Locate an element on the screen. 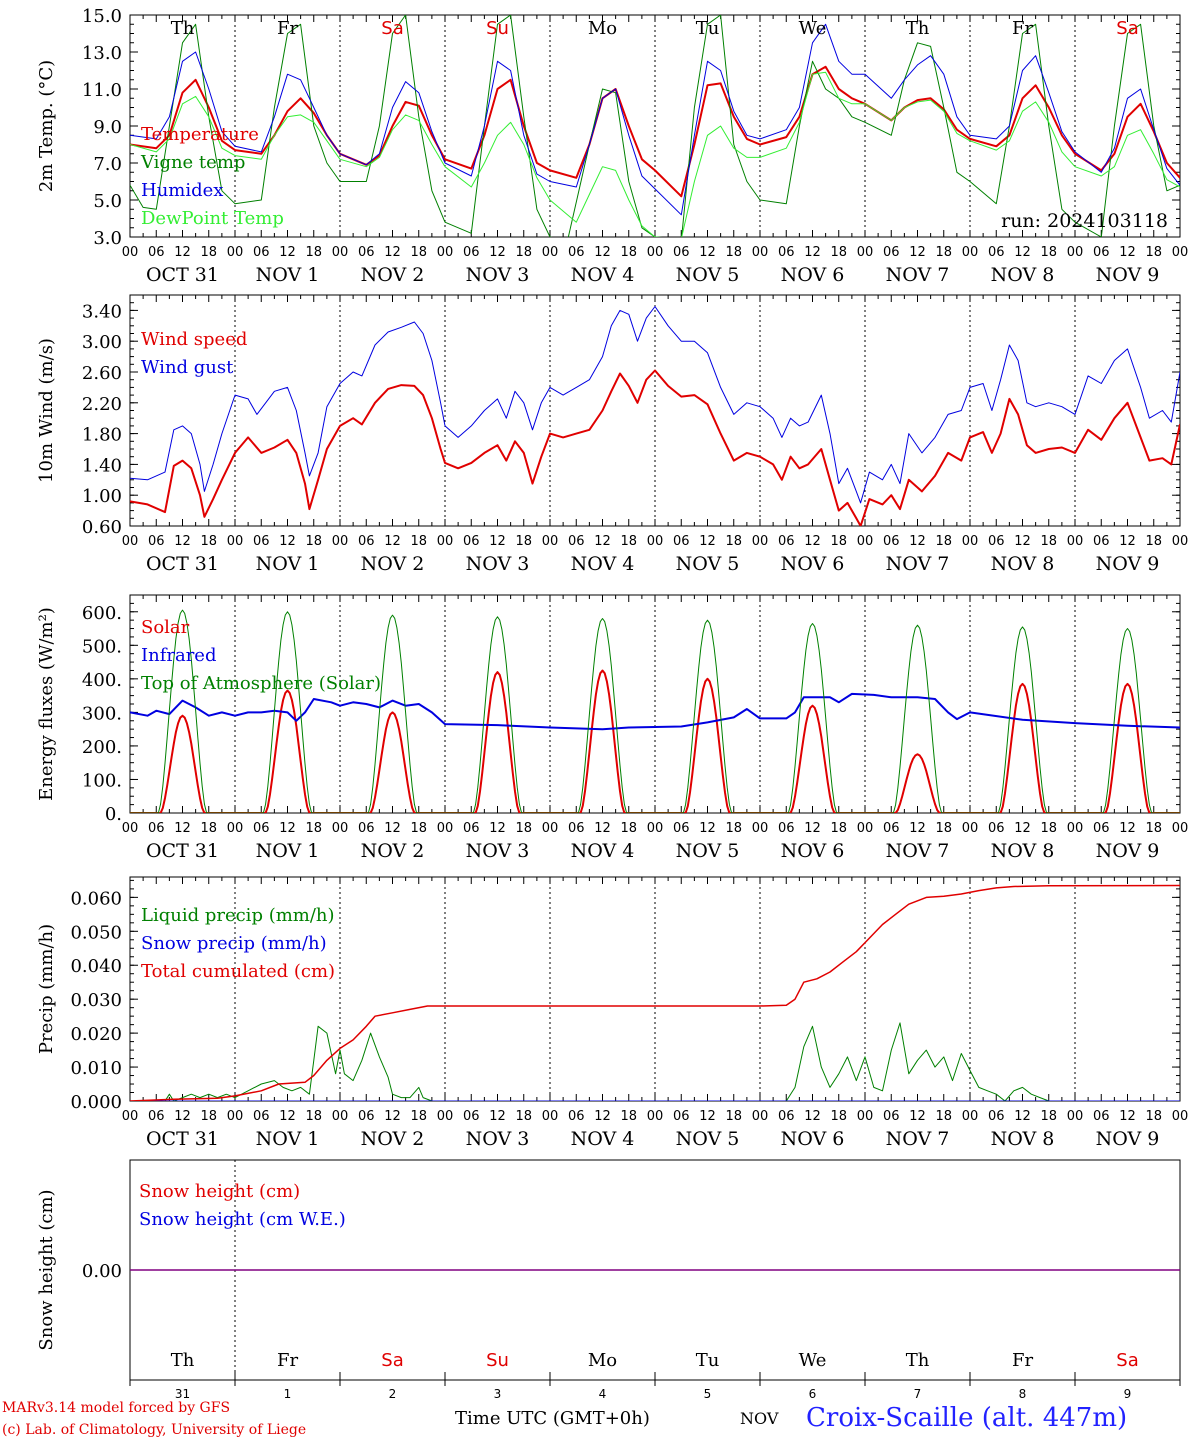 Image resolution: width=1194 pixels, height=1440 pixels. legend-entry: Total cumulated (cm) is located at coordinates (238, 971).